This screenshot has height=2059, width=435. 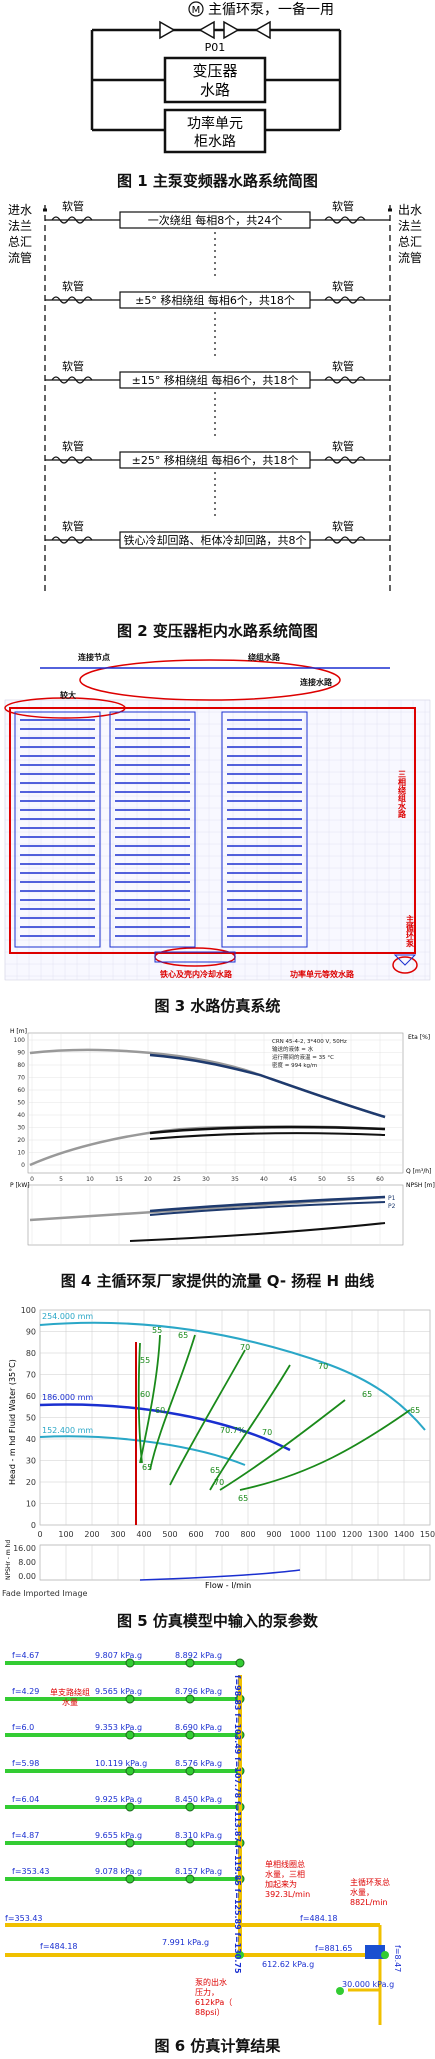 I want to click on out-header-2: 流管, so click(x=410, y=257).